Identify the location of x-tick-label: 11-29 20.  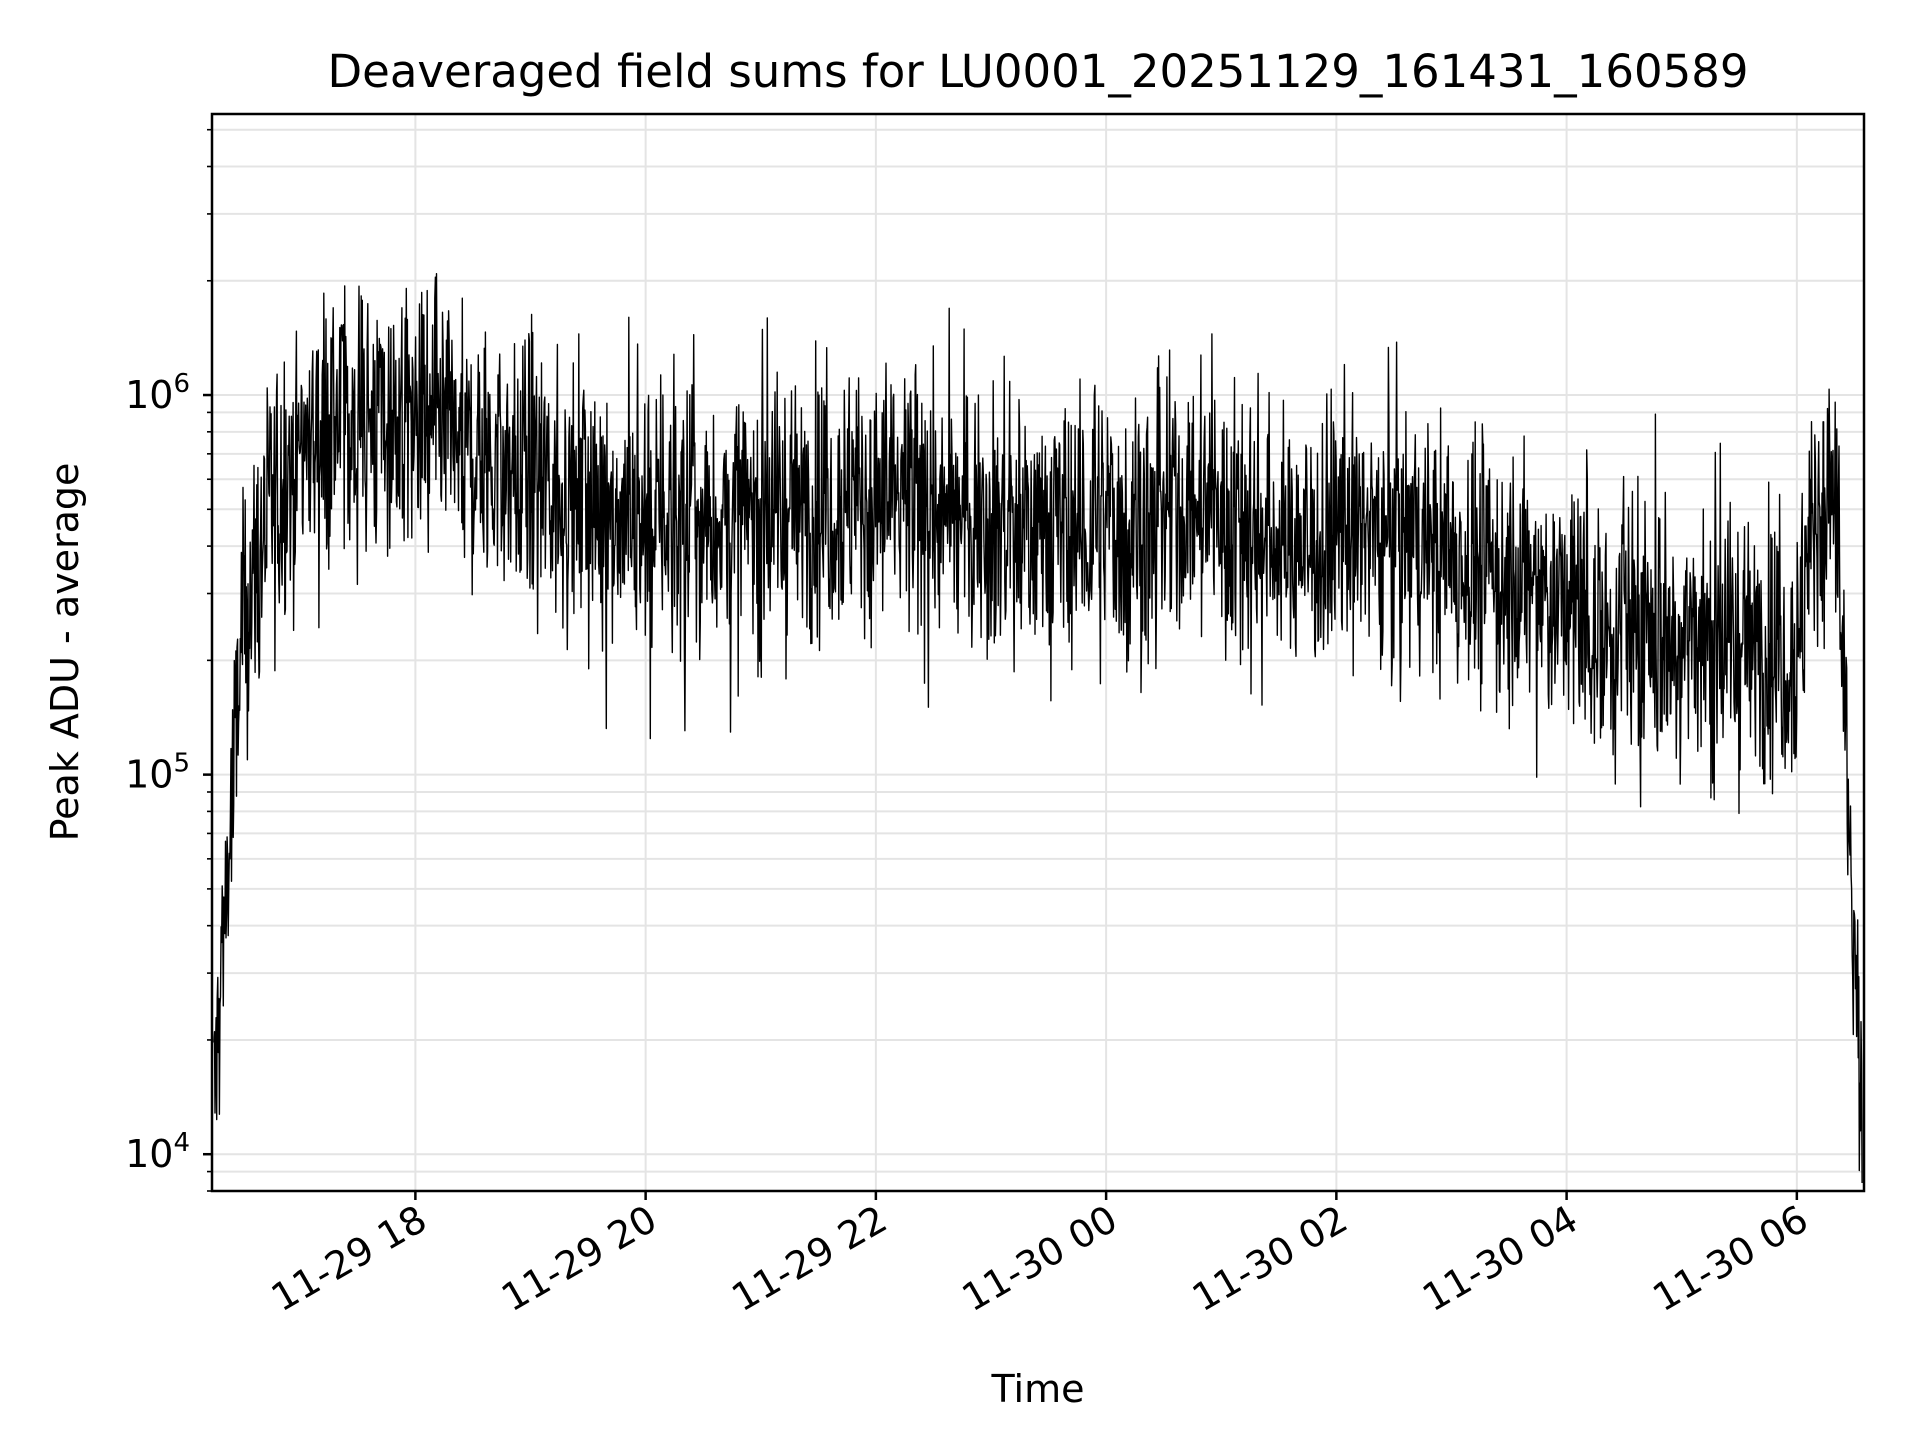
(579, 1259).